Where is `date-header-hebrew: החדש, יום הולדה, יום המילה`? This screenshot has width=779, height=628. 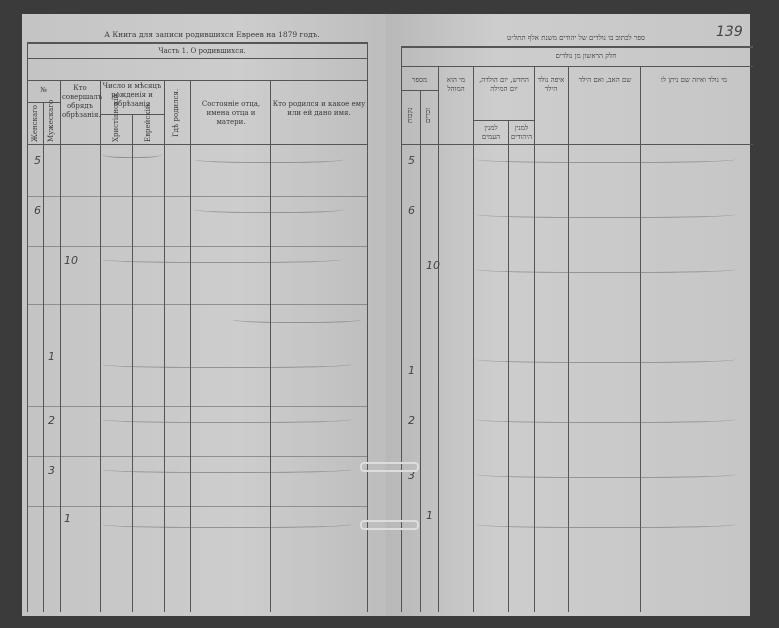
date-header-hebrew: החדש, יום הולדה, יום המילה is located at coordinates (504, 84).